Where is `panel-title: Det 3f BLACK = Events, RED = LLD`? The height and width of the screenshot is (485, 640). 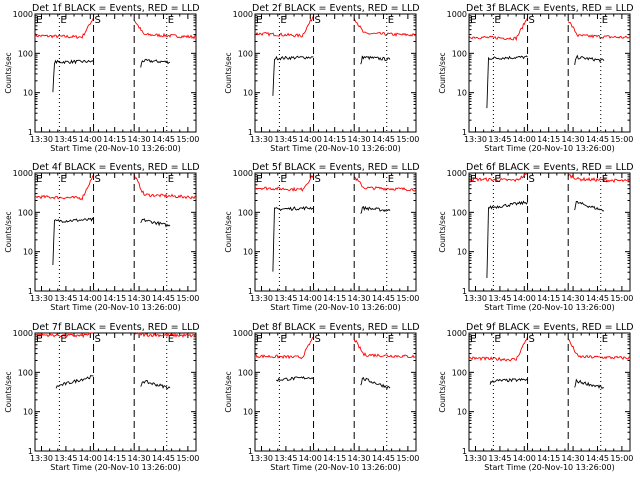
panel-title: Det 3f BLACK = Events, RED = LLD is located at coordinates (550, 8).